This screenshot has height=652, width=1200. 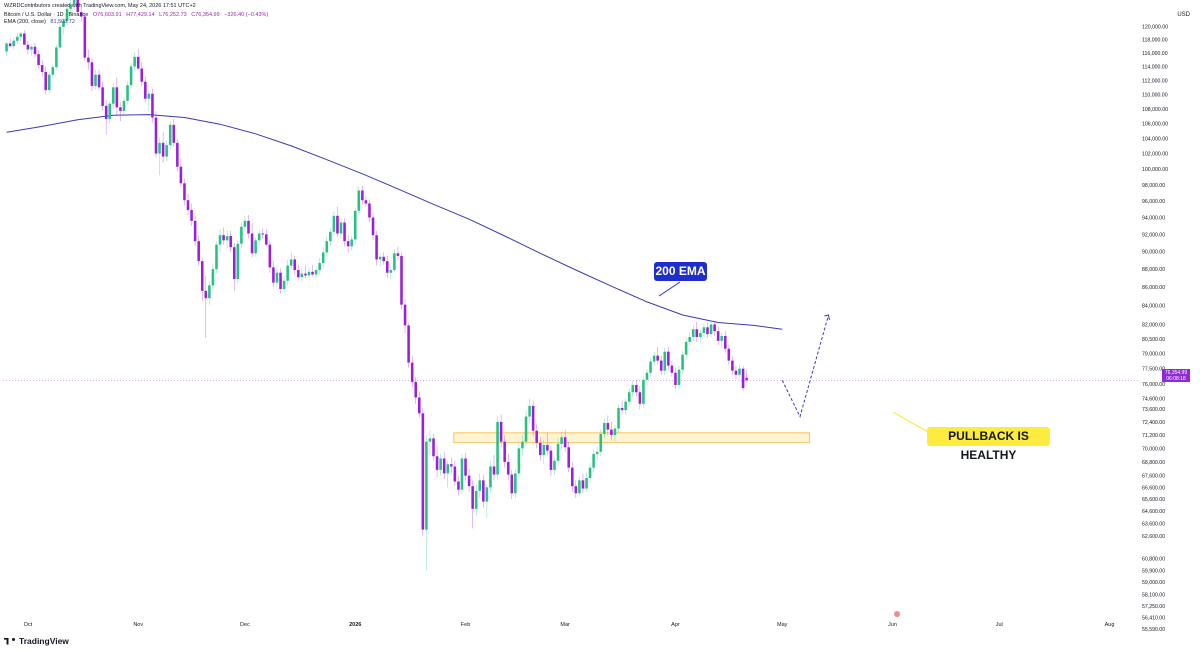 I want to click on projection-path, so click(x=805, y=366).